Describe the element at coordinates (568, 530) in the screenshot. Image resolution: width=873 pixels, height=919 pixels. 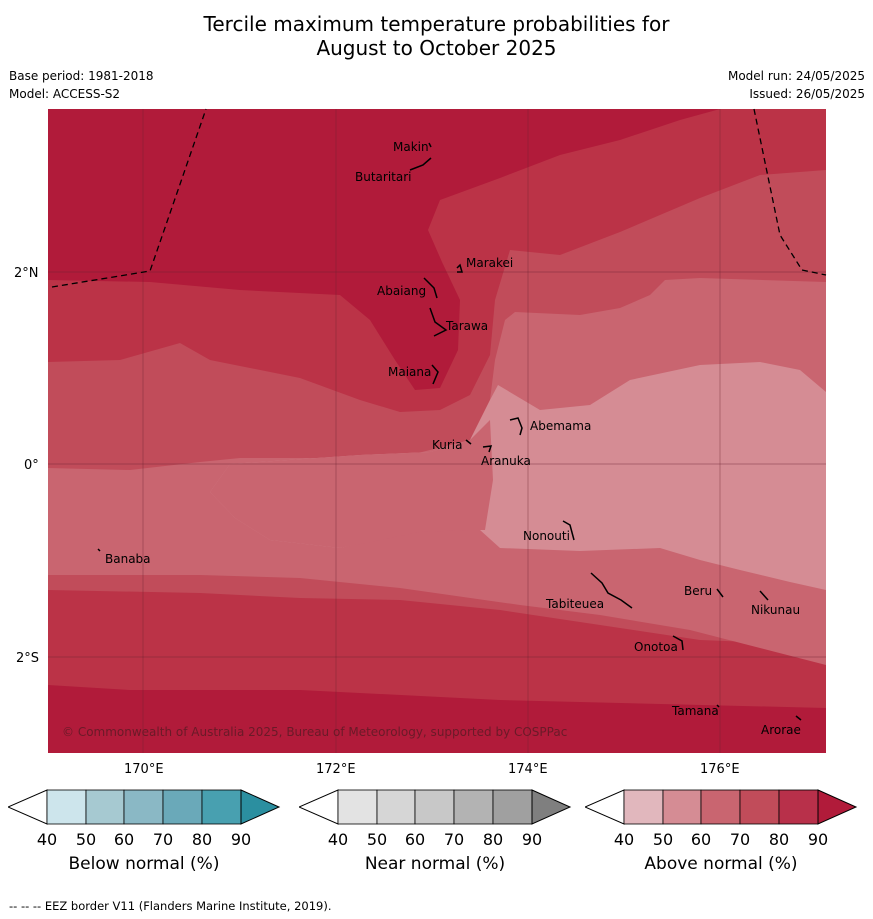
I see `island-nonouti` at that location.